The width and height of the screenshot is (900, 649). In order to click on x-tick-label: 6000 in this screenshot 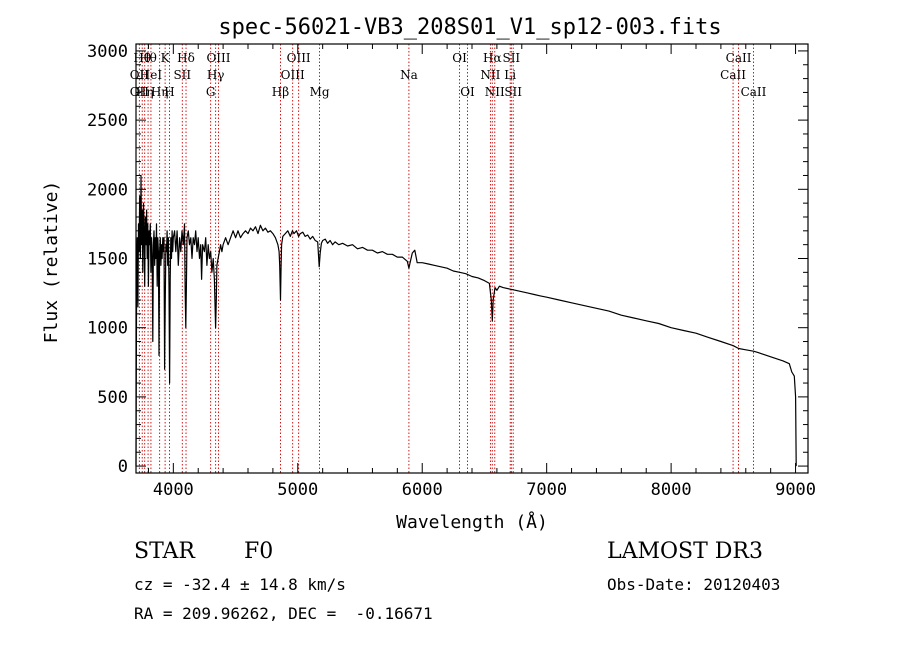, I will do `click(422, 490)`.